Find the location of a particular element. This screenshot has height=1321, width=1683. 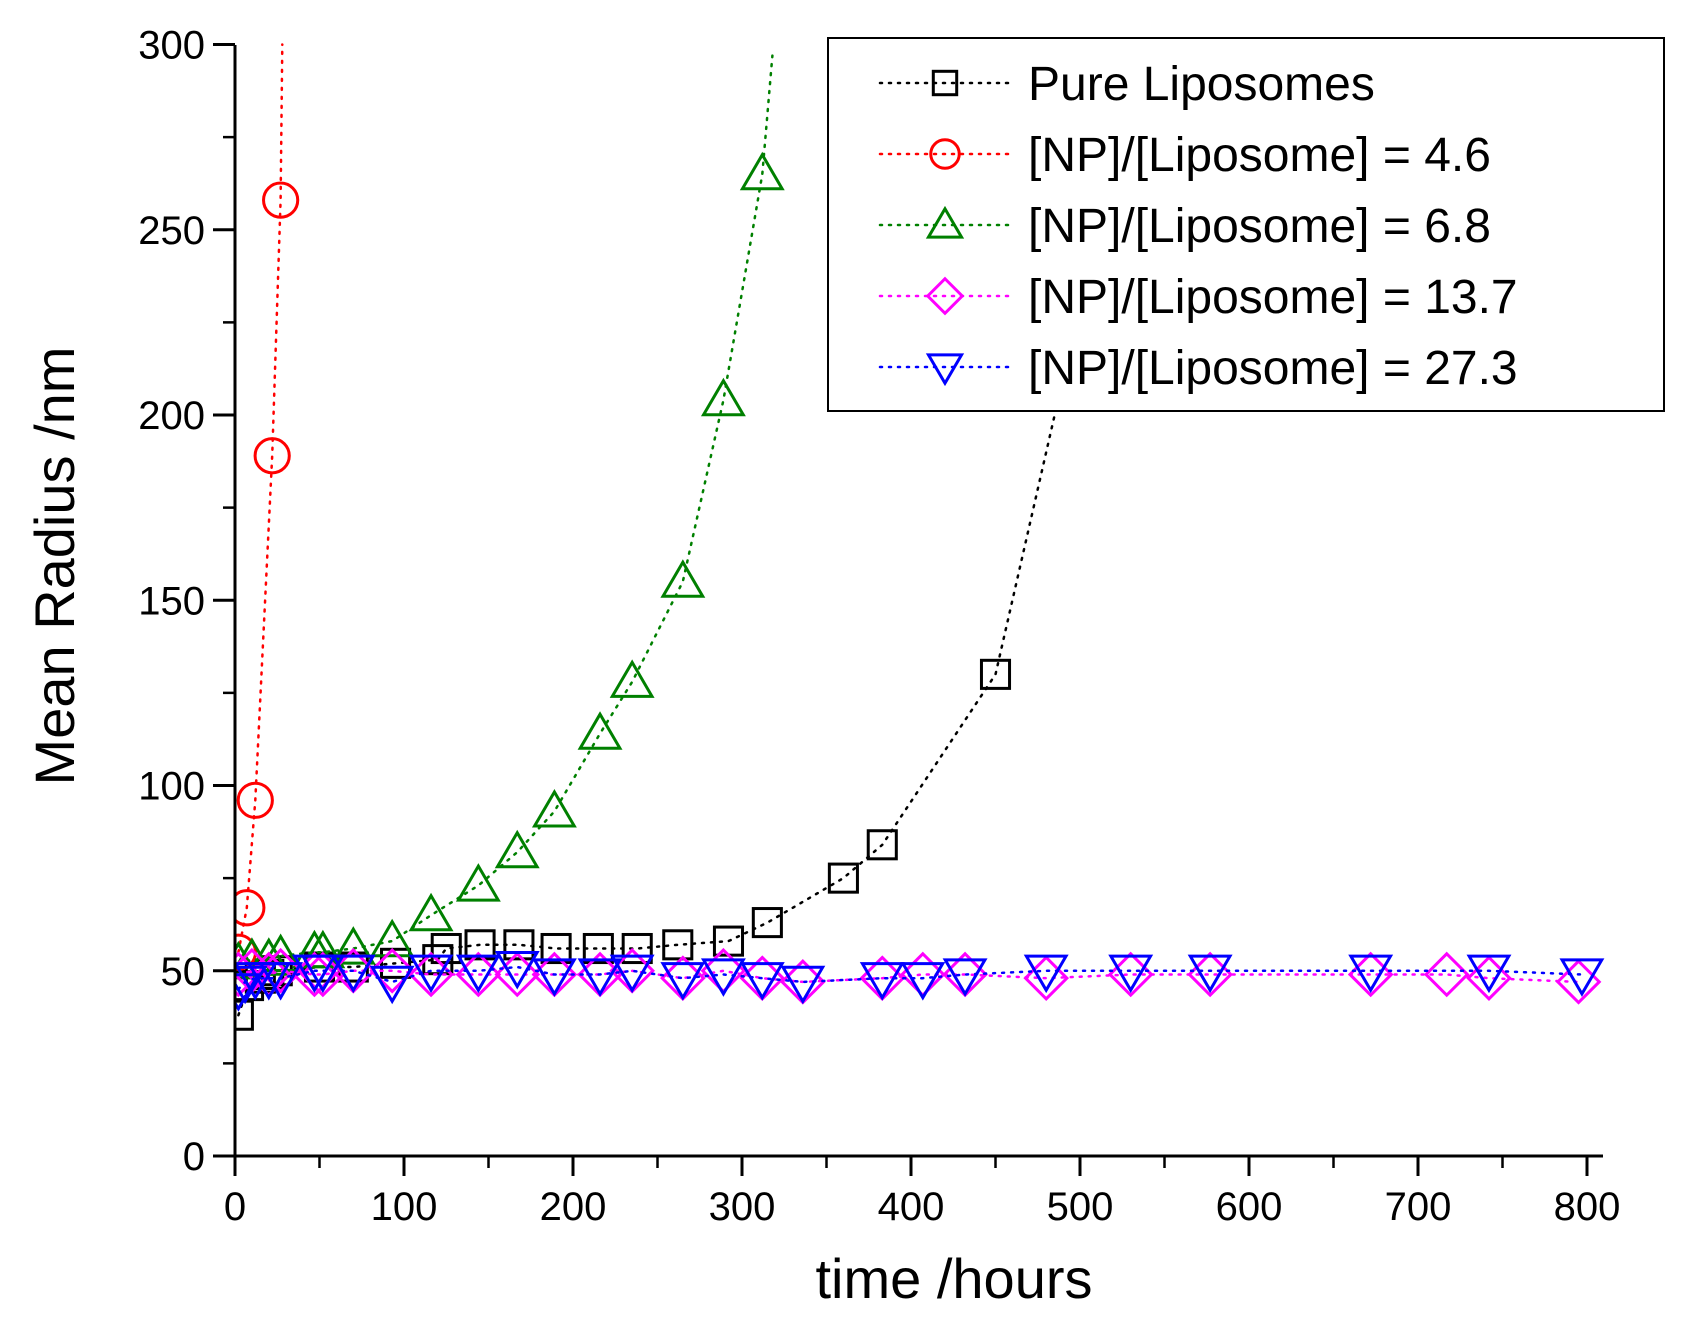

y-tick-label: 200 is located at coordinates (171, 416).